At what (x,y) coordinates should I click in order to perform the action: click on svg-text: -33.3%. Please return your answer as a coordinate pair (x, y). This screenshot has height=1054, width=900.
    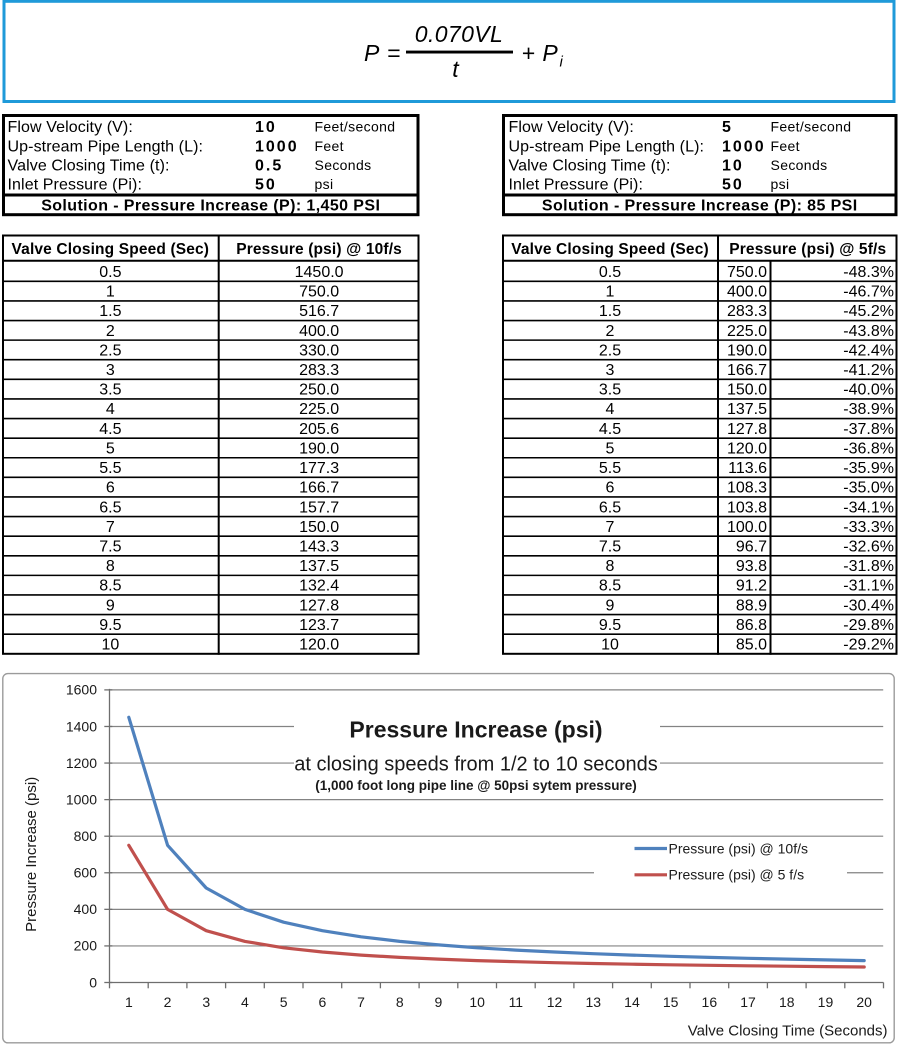
    Looking at the image, I should click on (868, 527).